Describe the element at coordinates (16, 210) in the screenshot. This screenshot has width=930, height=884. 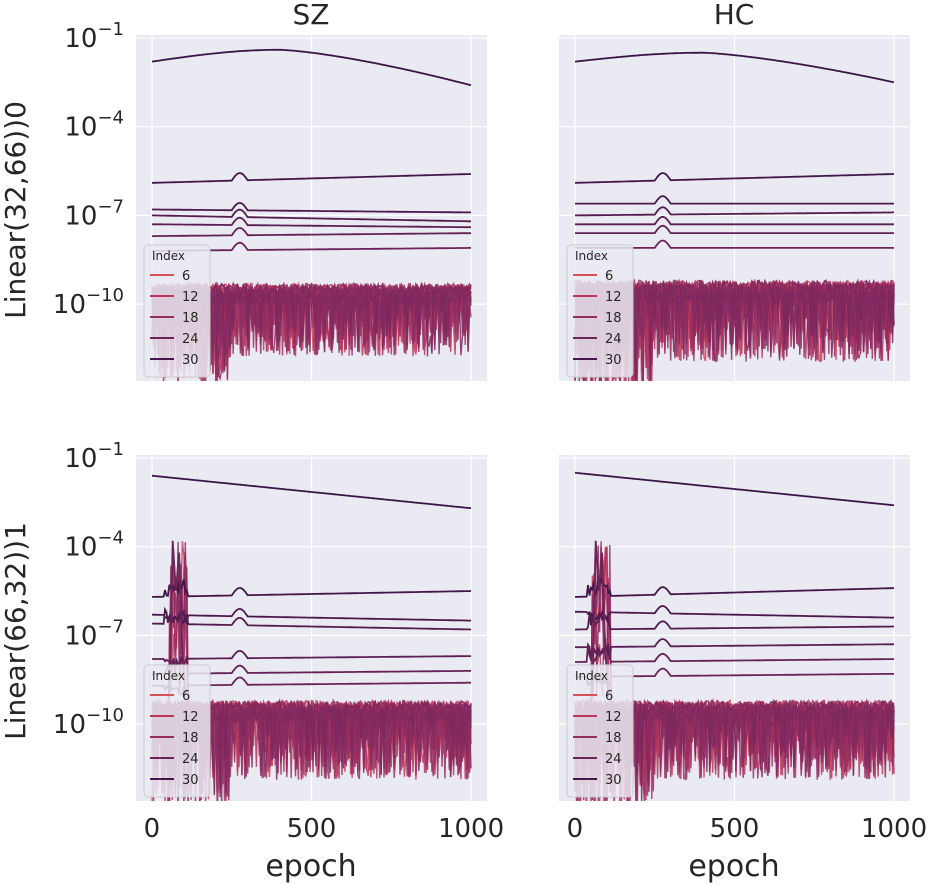
I see `row-label-linear-32-66: Linear(32,66))0` at that location.